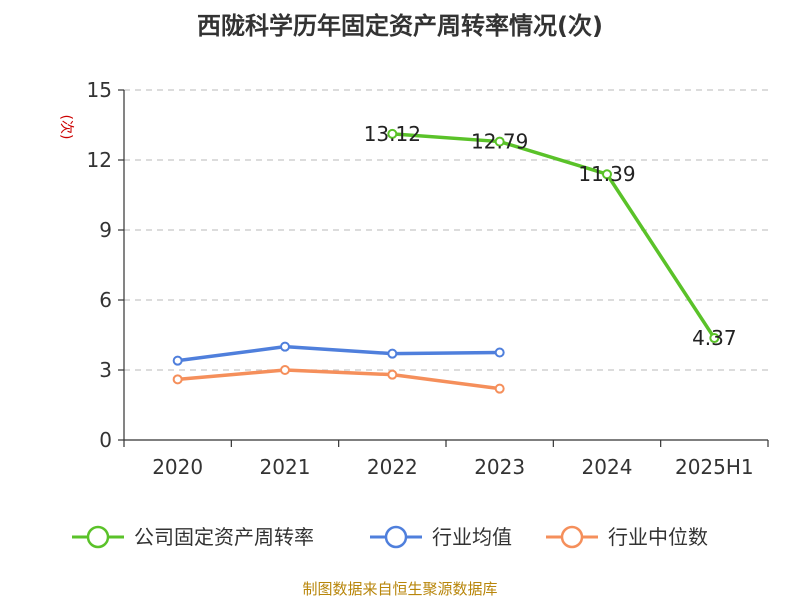 The width and height of the screenshot is (800, 600). What do you see at coordinates (714, 467) in the screenshot?
I see `x-tick-label: 2025H1` at bounding box center [714, 467].